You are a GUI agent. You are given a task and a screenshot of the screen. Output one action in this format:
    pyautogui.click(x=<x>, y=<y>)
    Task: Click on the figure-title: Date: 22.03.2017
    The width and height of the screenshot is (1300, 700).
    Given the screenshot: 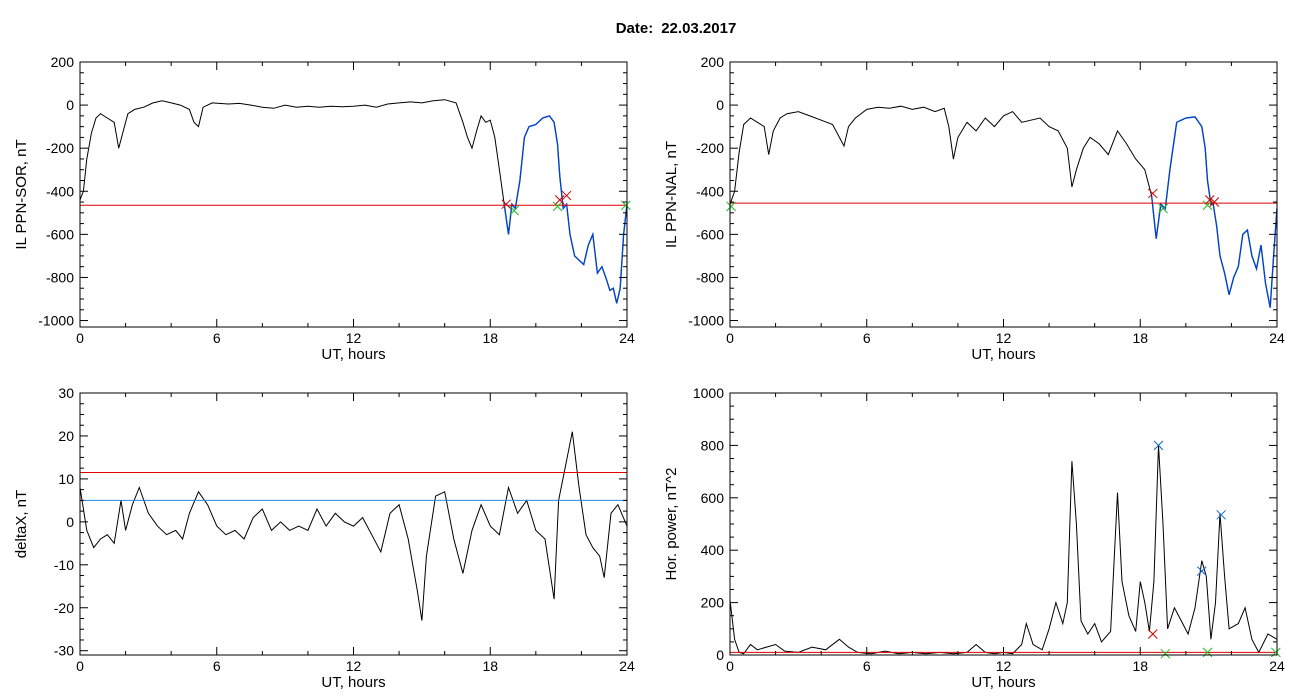 What is the action you would take?
    pyautogui.click(x=650, y=28)
    